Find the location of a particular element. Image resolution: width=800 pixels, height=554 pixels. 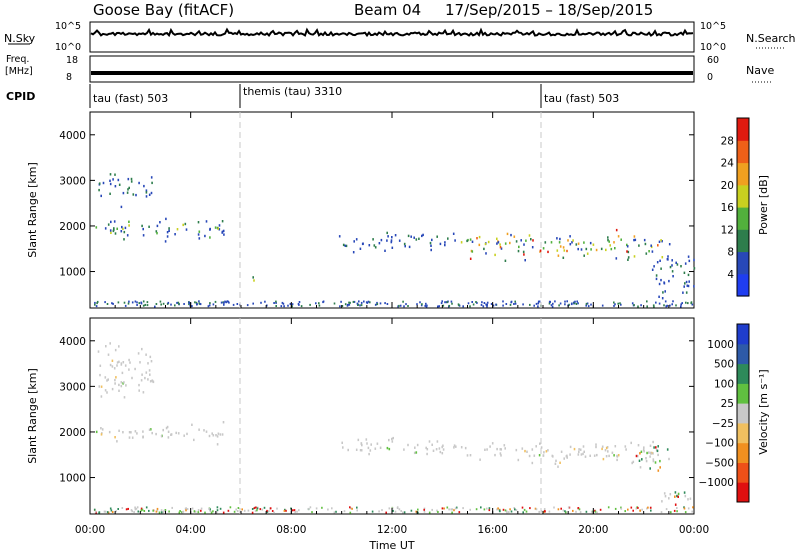

x-tick-label: 08:00 is located at coordinates (291, 530).